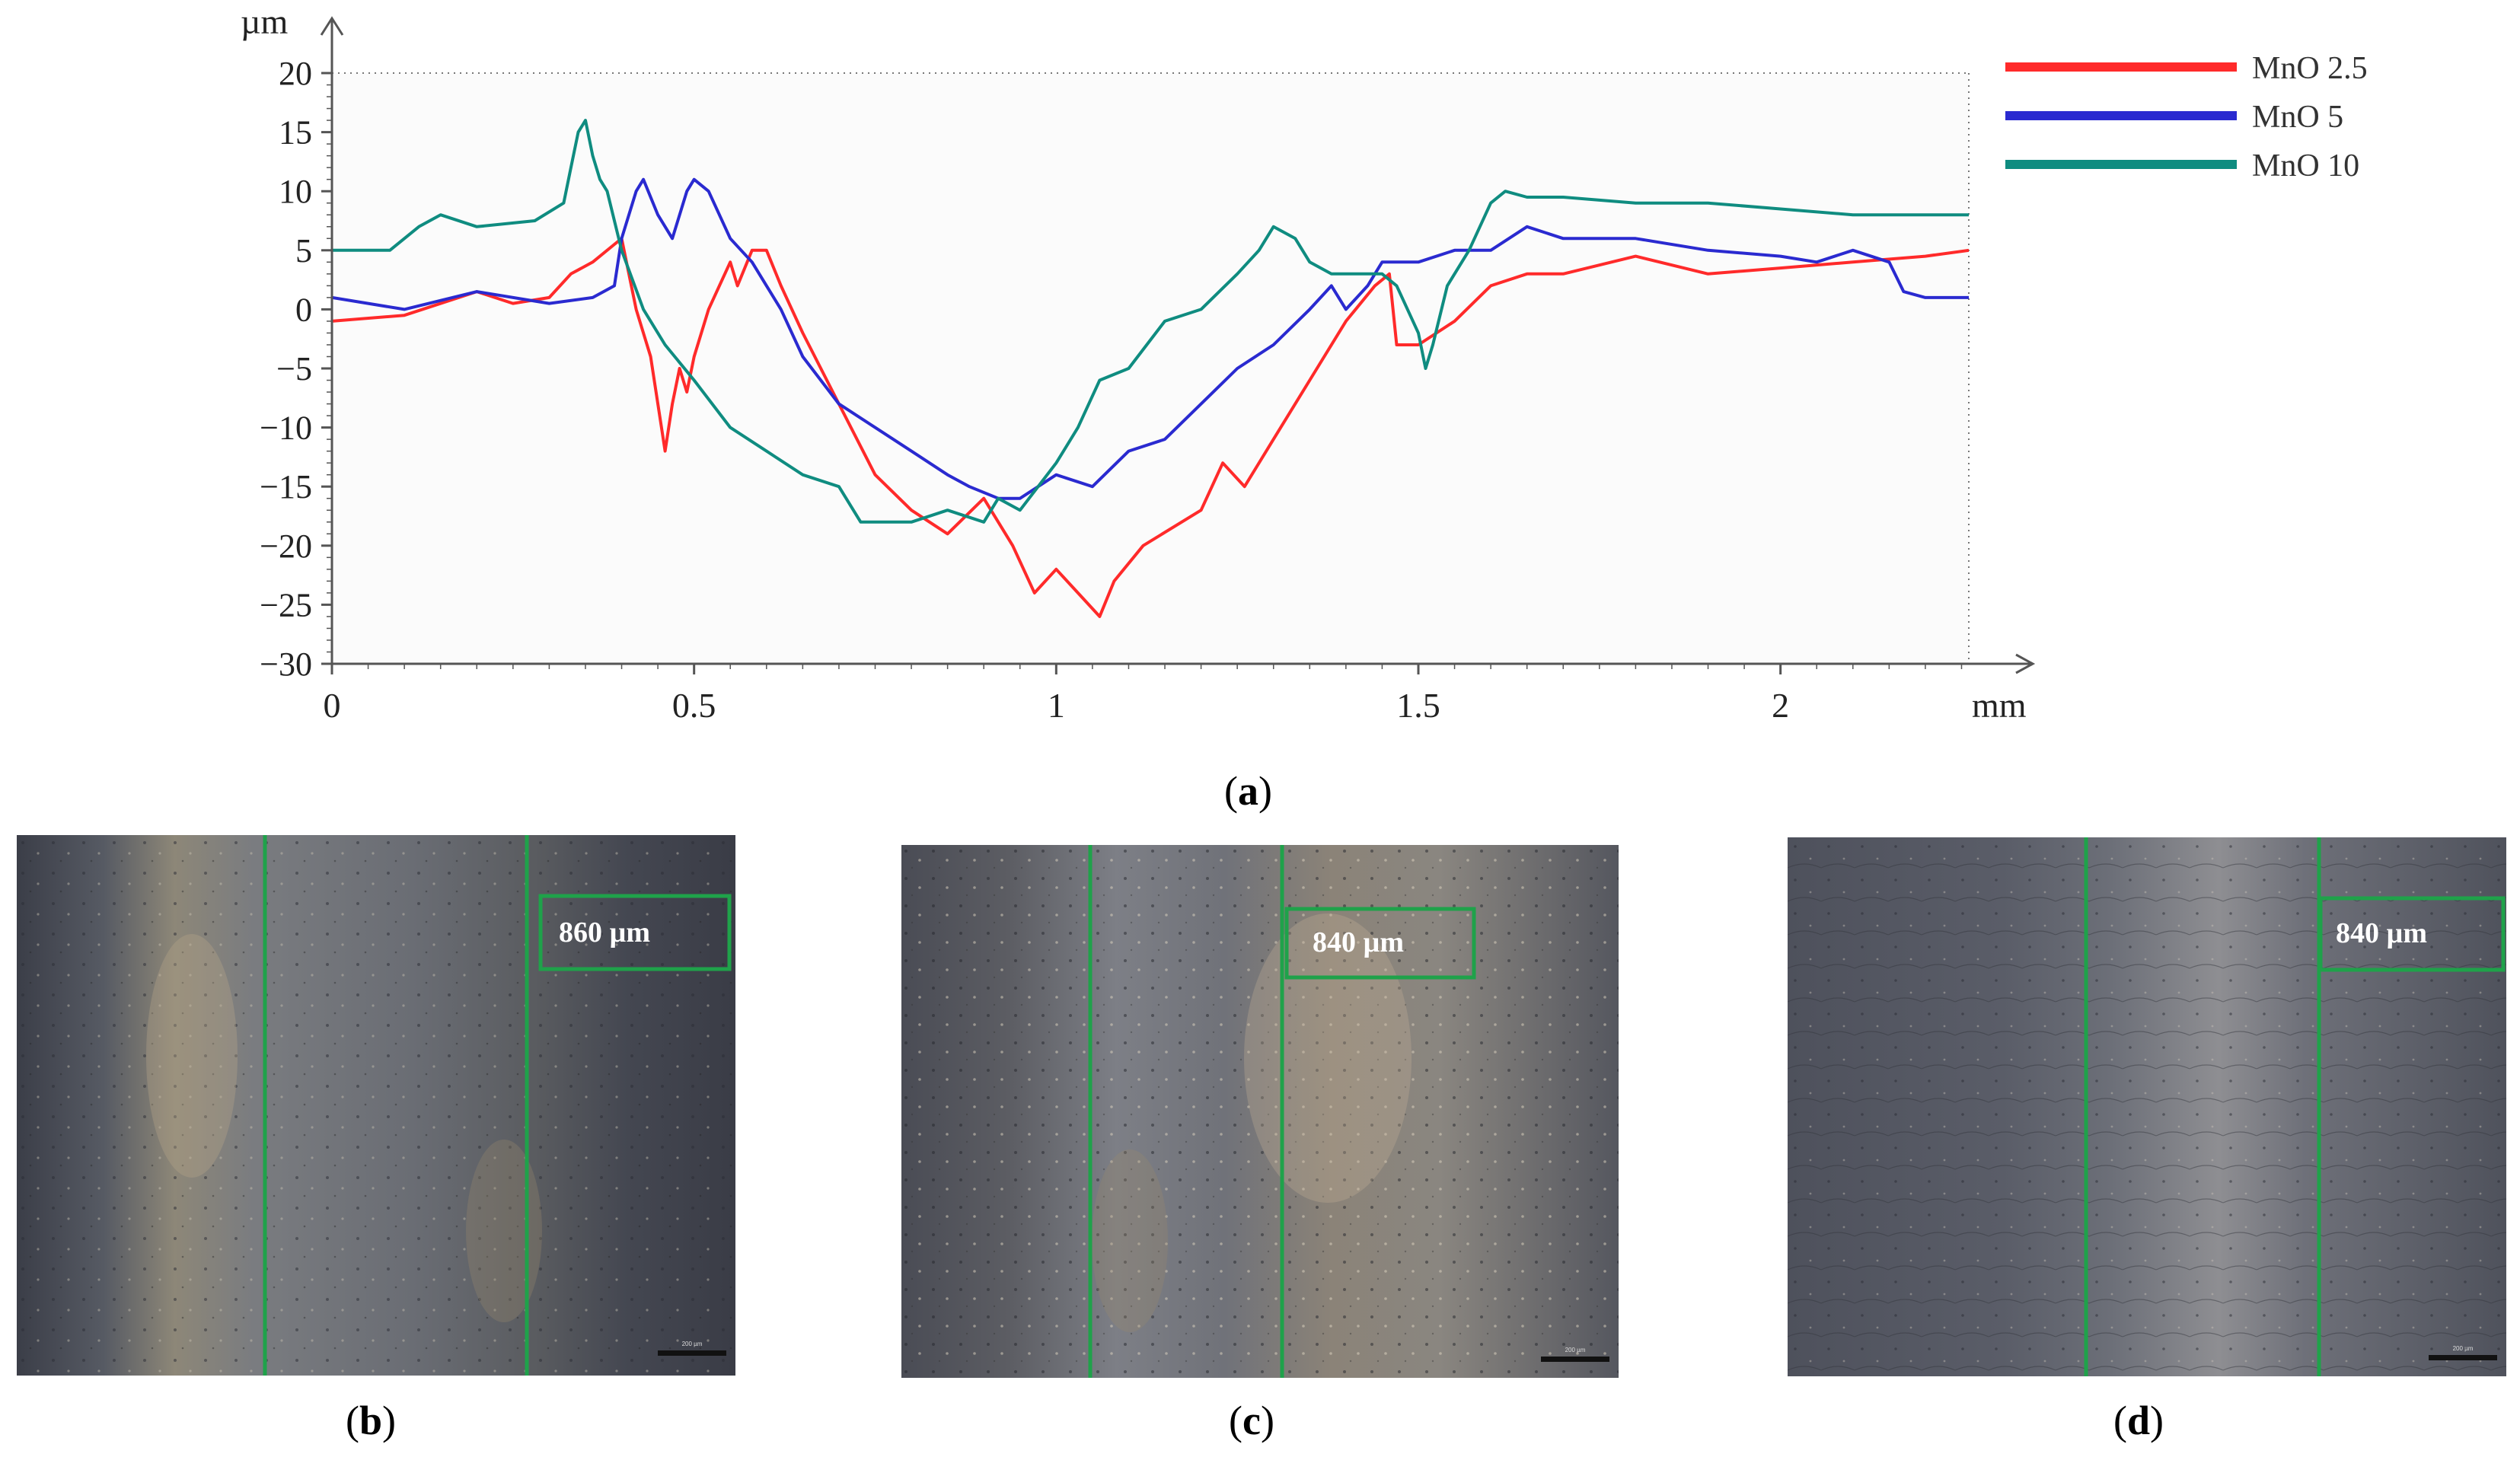 The height and width of the screenshot is (1457, 2520). What do you see at coordinates (2305, 165) in the screenshot?
I see `legend-label: MnO 10` at bounding box center [2305, 165].